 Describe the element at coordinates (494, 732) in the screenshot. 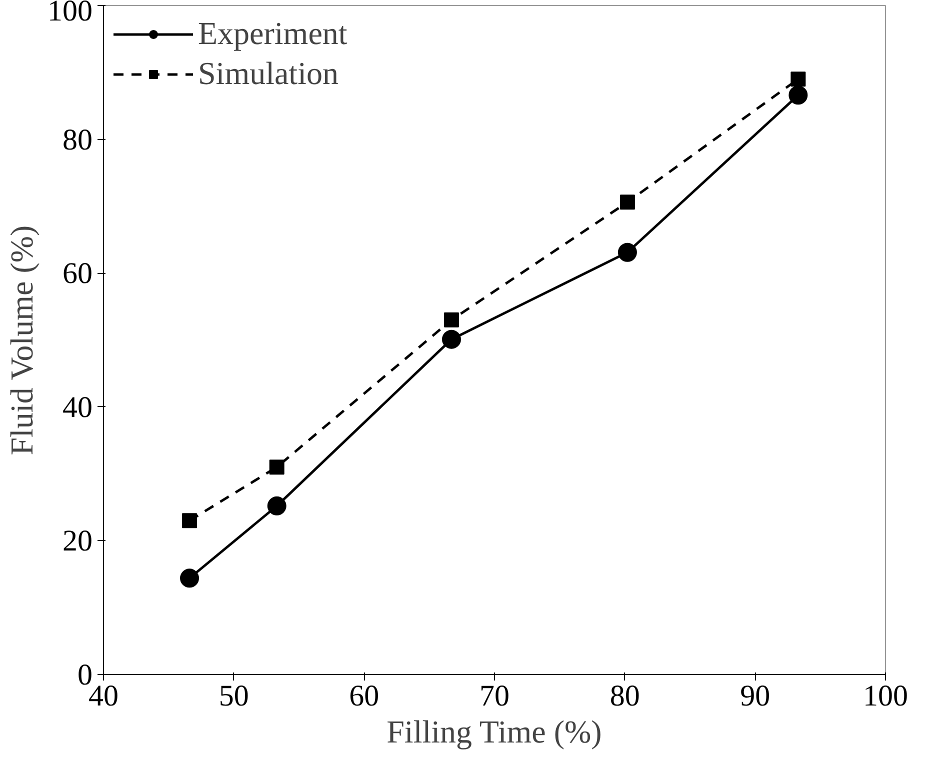

I see `x-axis-title: Filling Time (%)` at that location.